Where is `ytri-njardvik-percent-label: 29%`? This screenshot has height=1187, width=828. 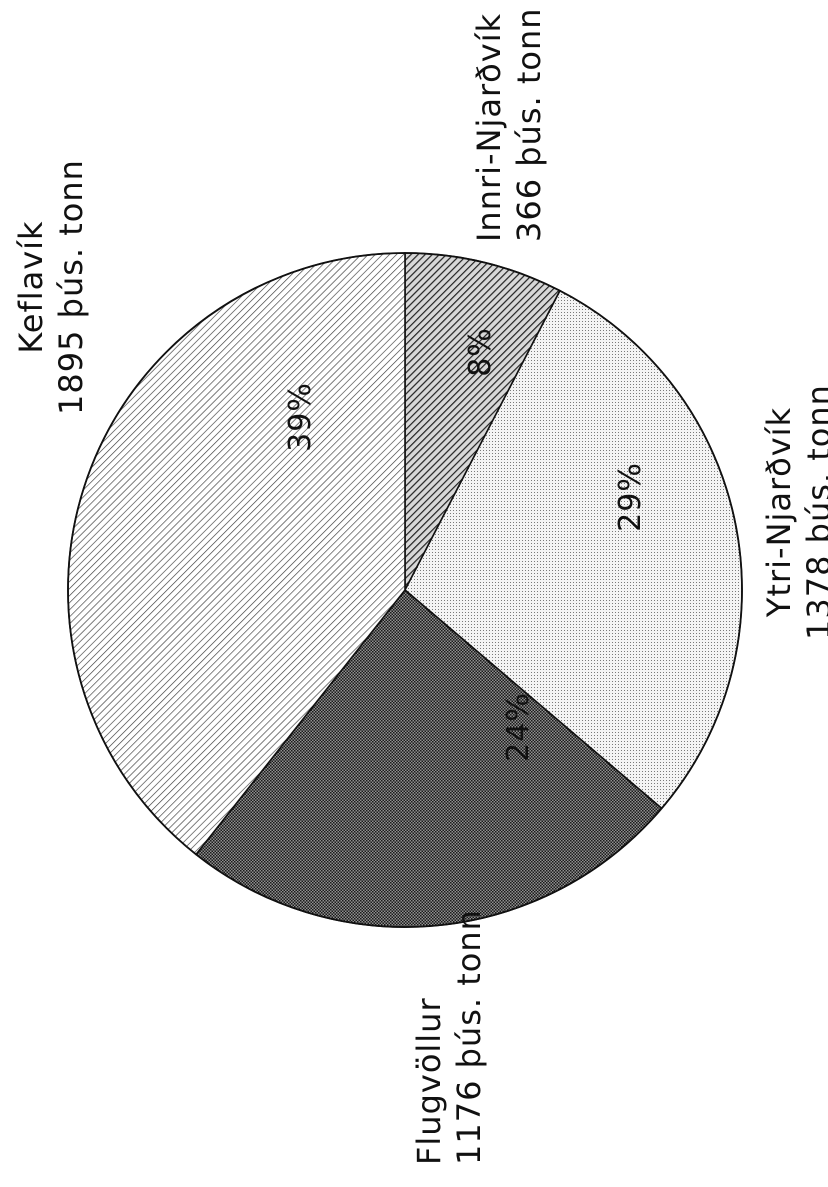 ytri-njardvik-percent-label: 29% is located at coordinates (630, 497).